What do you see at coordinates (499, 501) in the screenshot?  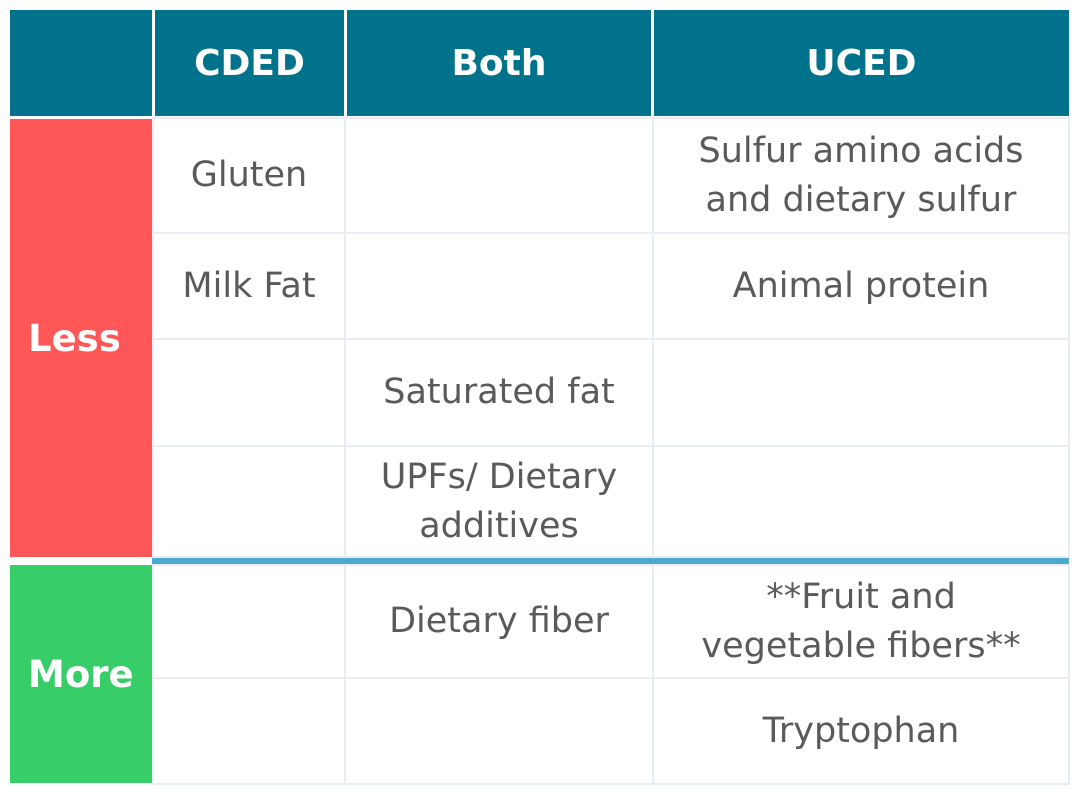 I see `table-cell-both: UPFs/ Dietary additives` at bounding box center [499, 501].